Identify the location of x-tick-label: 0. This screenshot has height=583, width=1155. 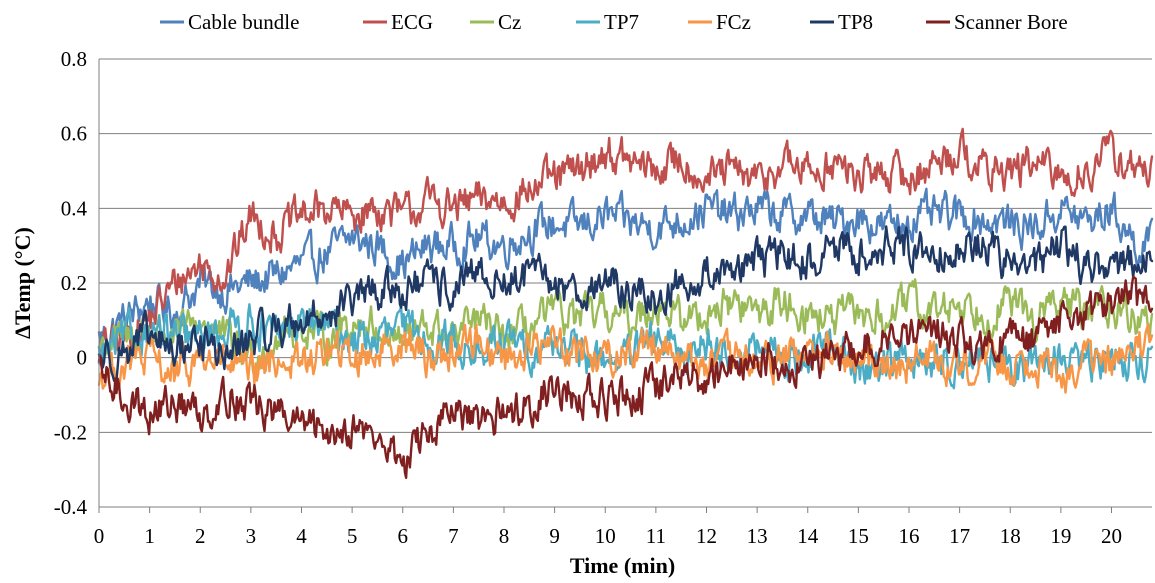
(99, 536).